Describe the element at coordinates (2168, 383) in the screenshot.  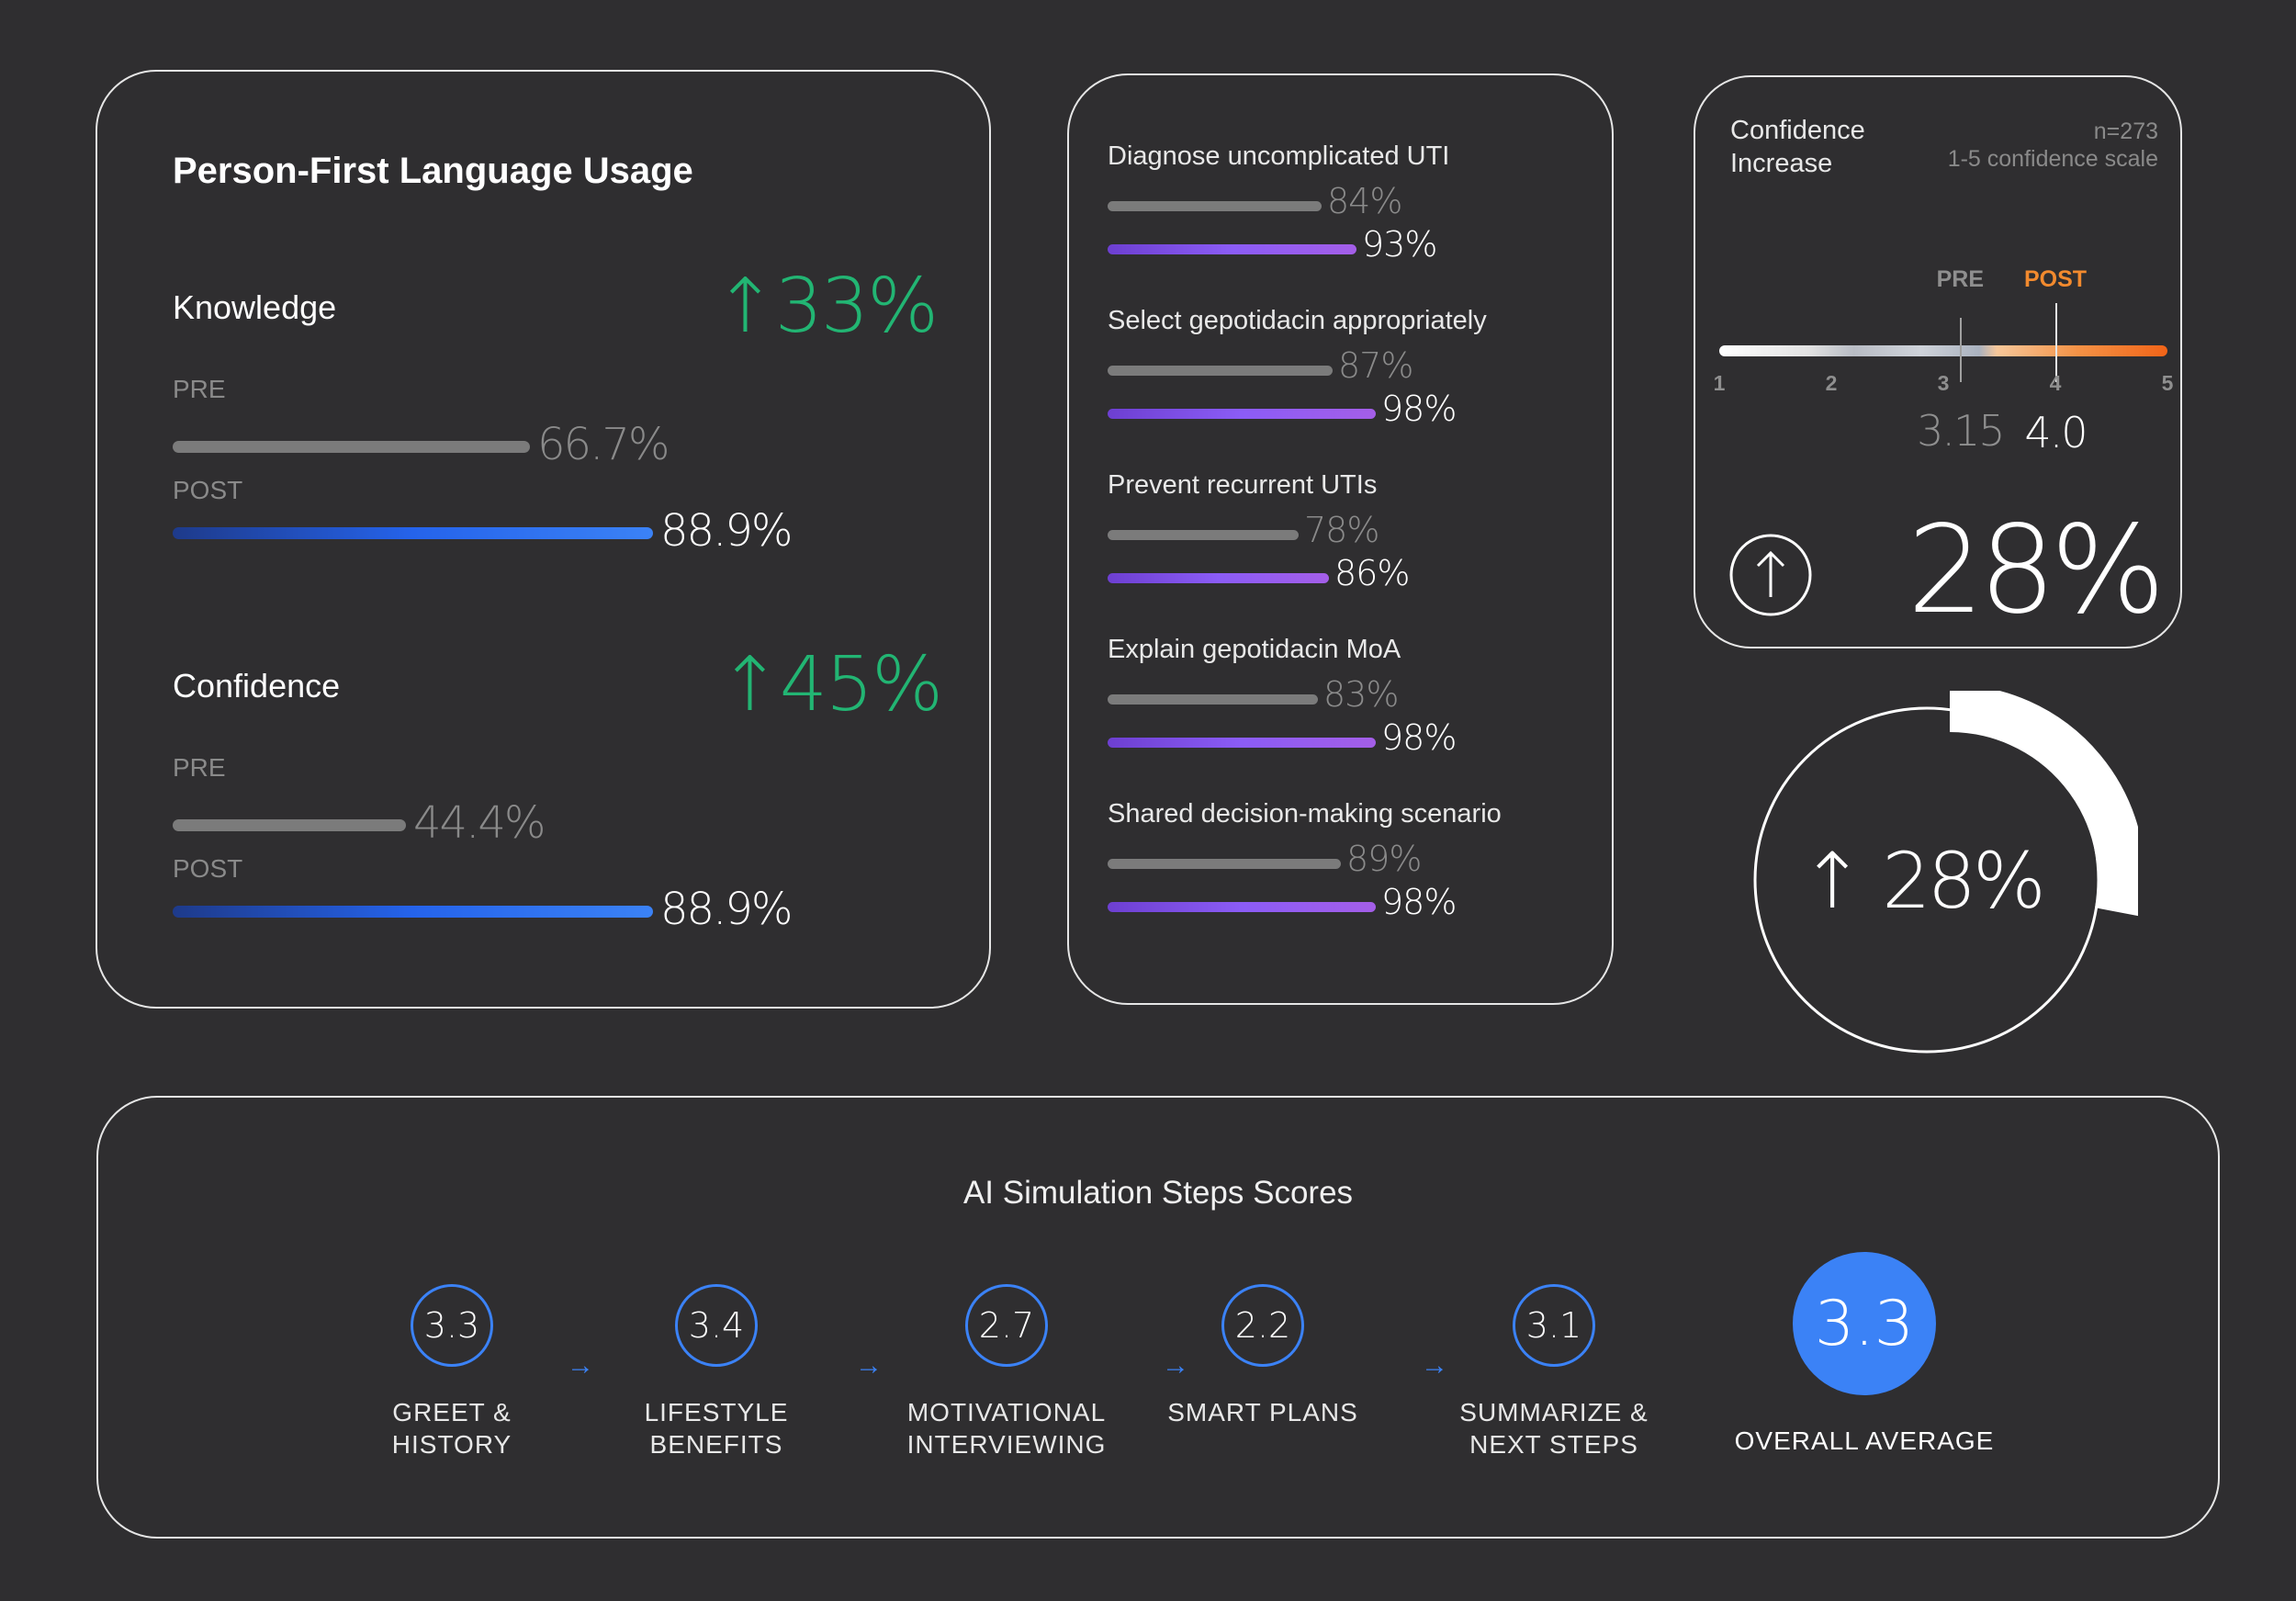
I see `scale-tick-label: 5` at that location.